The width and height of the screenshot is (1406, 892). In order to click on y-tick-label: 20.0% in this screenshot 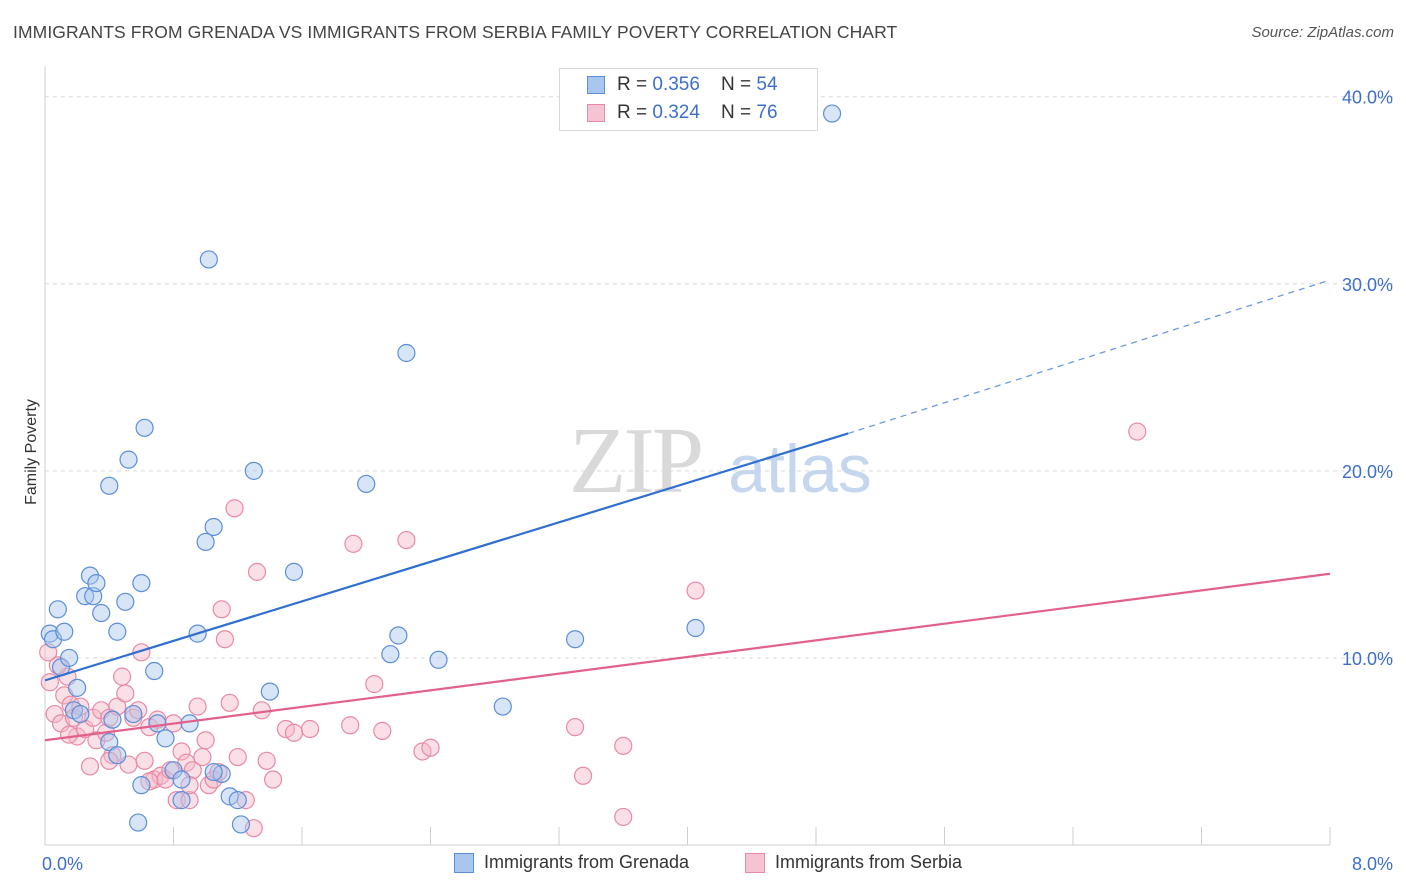, I will do `click(1367, 472)`.